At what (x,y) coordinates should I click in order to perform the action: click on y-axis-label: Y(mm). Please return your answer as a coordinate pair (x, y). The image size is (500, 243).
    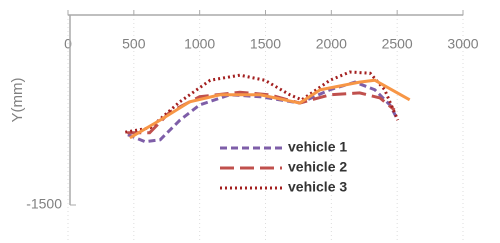
    Looking at the image, I should click on (17, 100).